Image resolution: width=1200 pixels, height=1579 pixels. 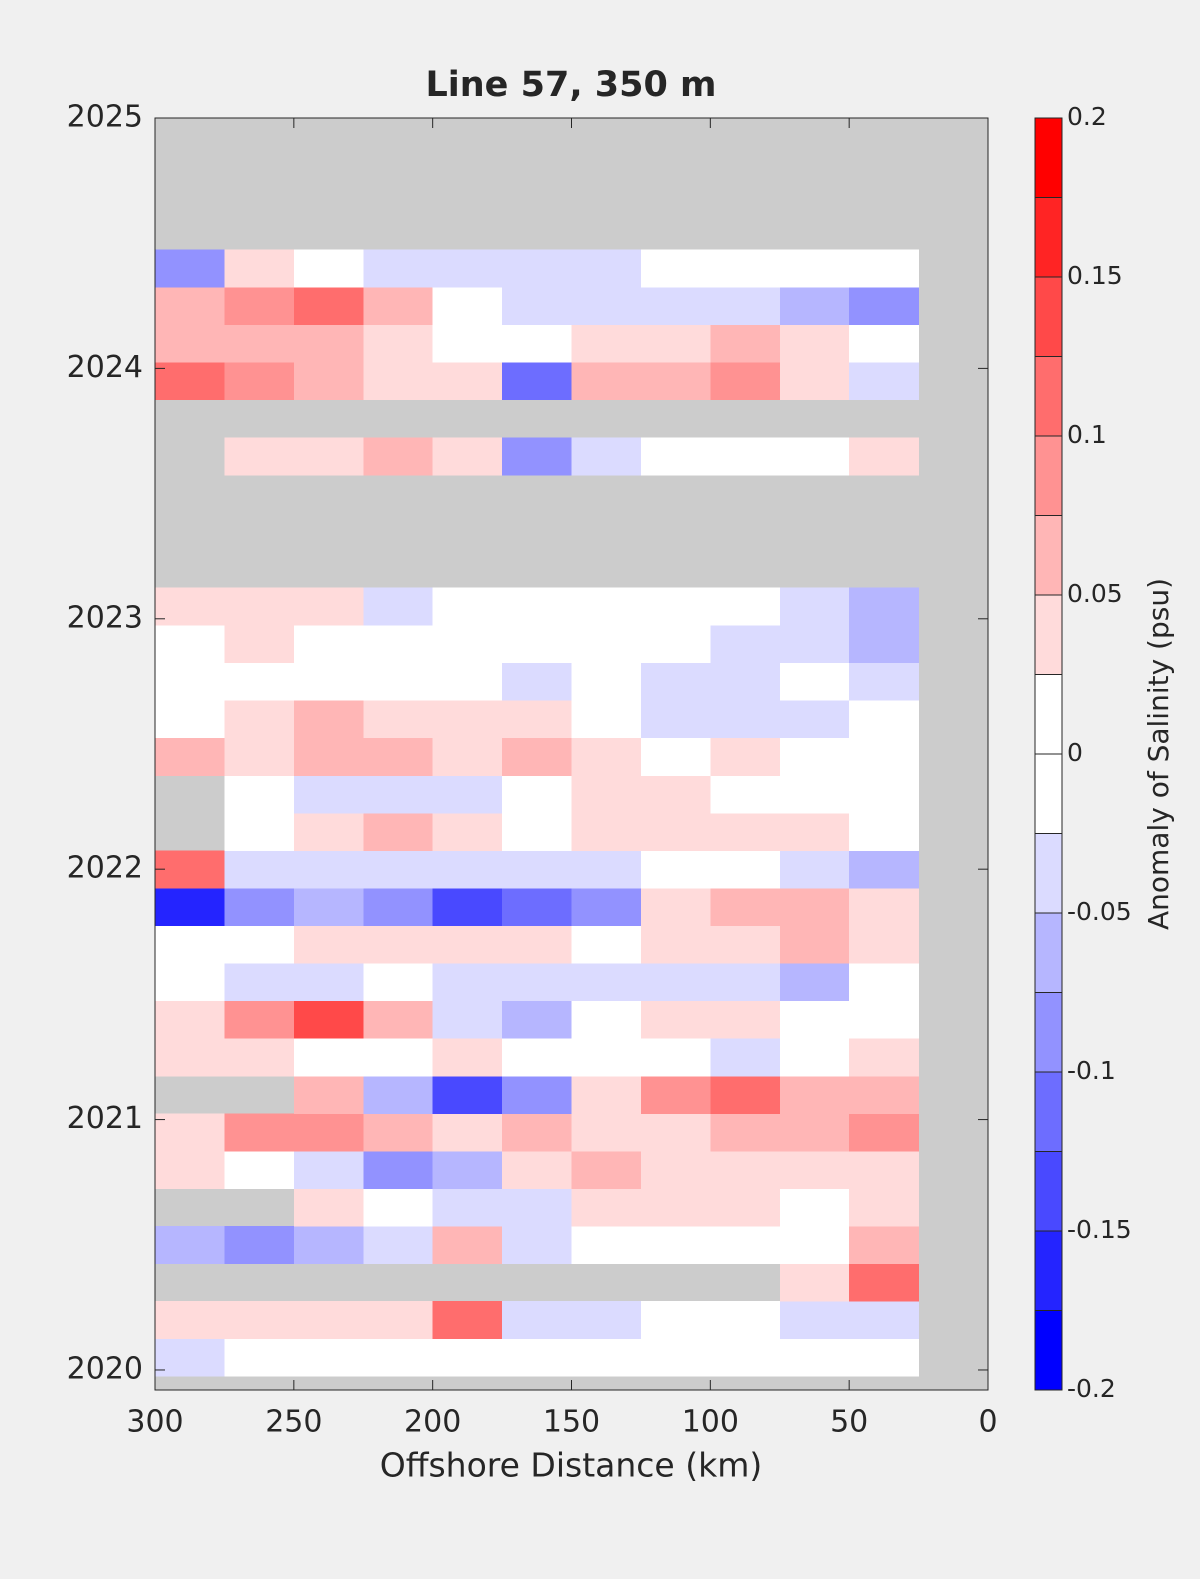 I want to click on colorbar-tick-label: 0.2, so click(x=1087, y=116).